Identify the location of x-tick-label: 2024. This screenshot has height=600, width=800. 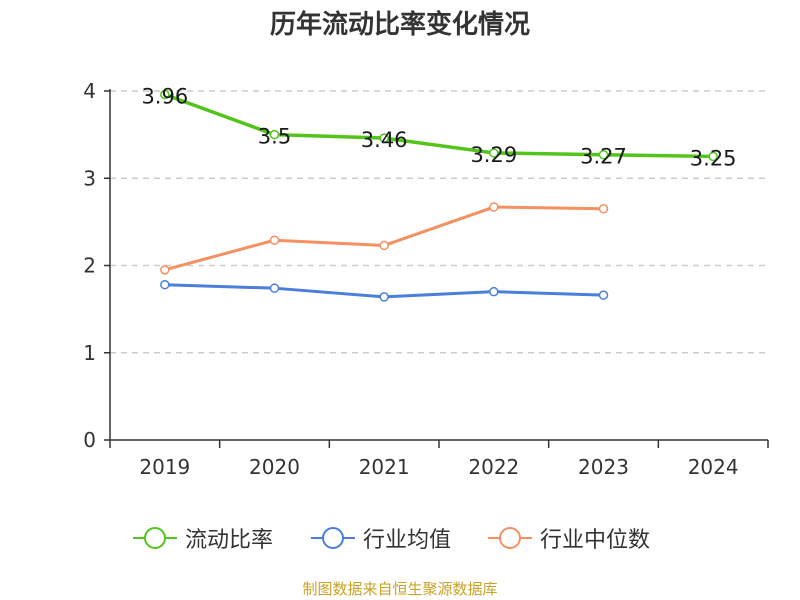
(713, 467).